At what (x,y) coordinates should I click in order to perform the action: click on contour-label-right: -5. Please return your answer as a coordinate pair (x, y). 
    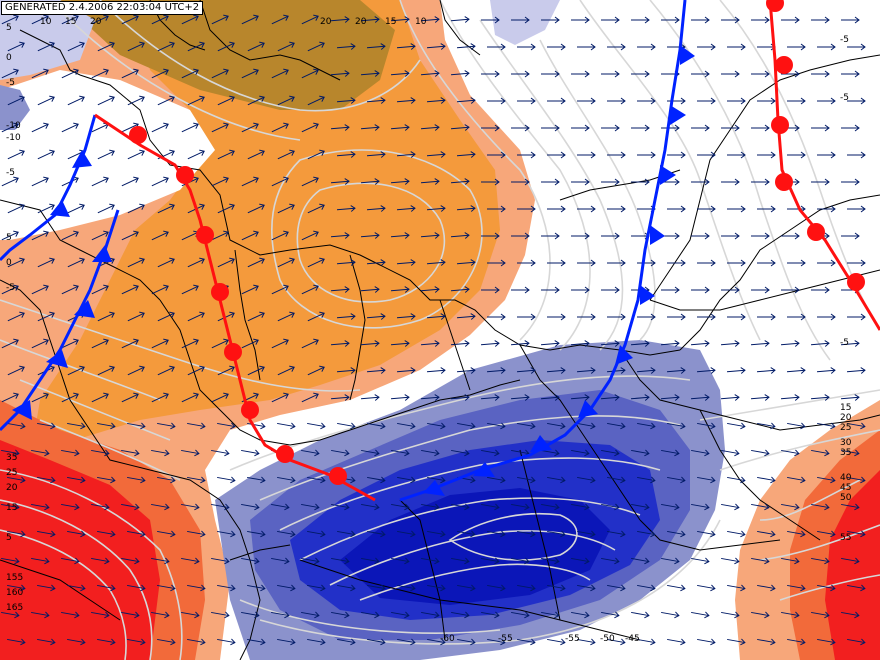
    Looking at the image, I should click on (844, 98).